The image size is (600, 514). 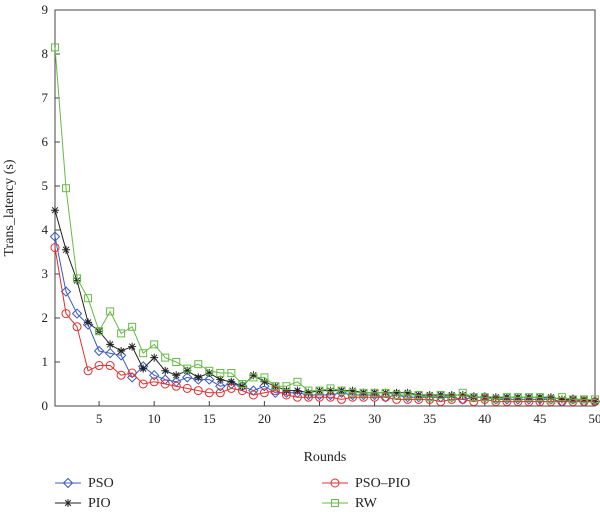 I want to click on y-tick-label: 6, so click(x=45, y=141).